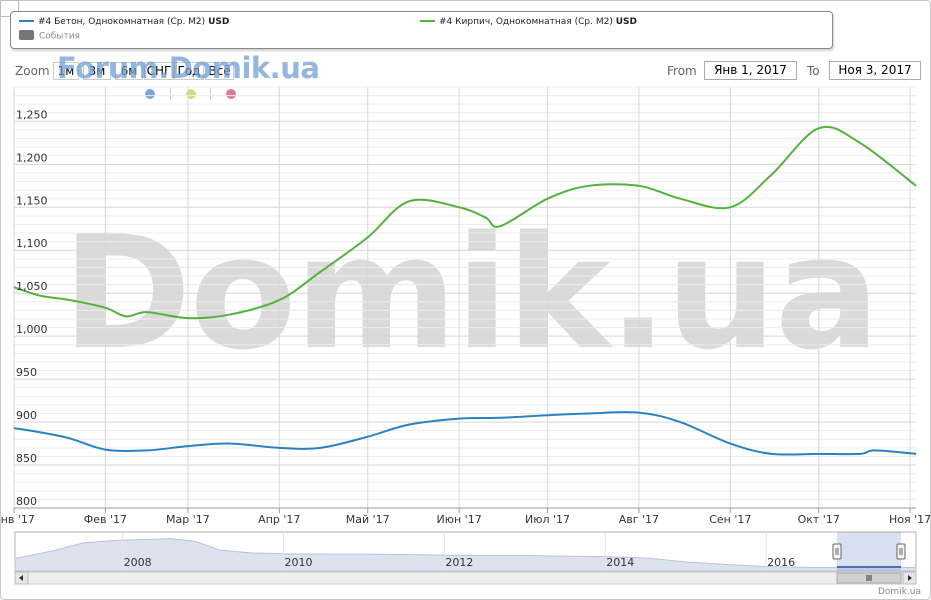  I want to click on kirpich-line-icon, so click(427, 20).